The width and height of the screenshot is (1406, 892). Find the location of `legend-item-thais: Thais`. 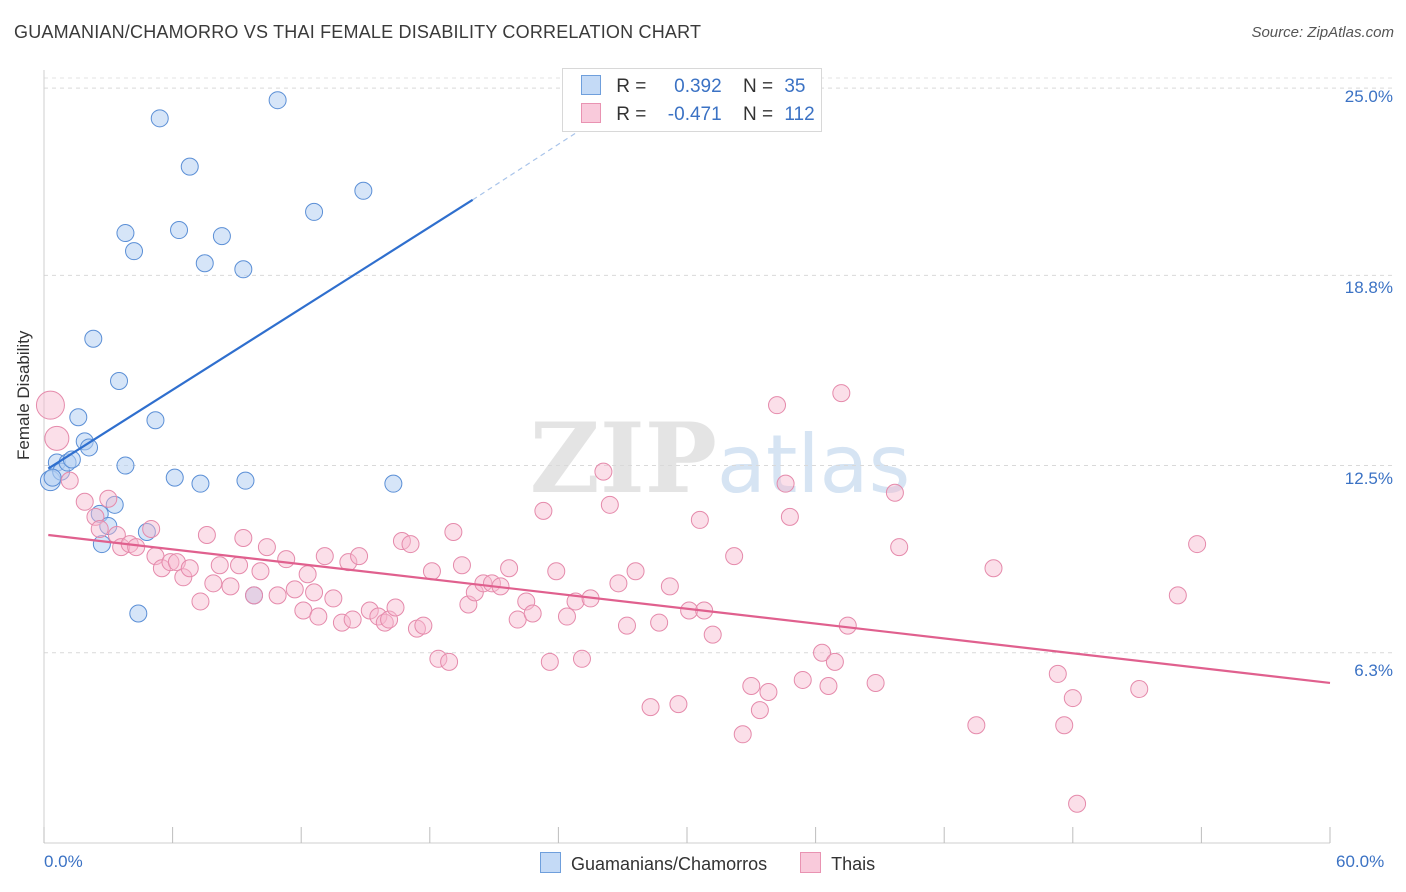

legend-item-thais: Thais is located at coordinates (837, 863).